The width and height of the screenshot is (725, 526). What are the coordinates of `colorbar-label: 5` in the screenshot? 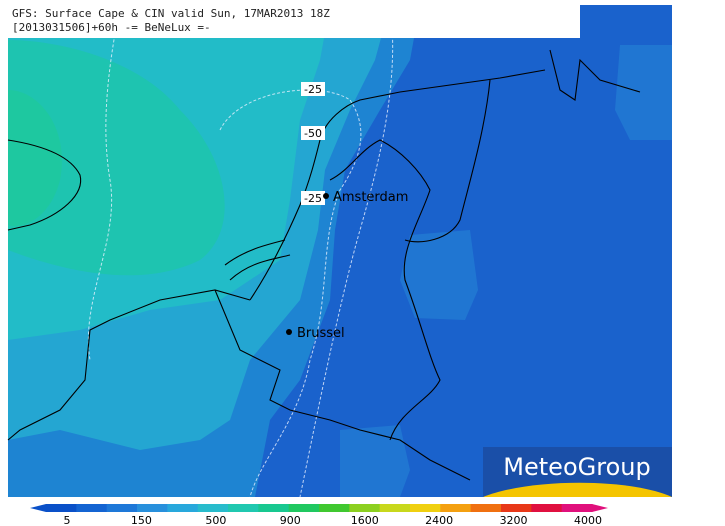 It's located at (67, 520).